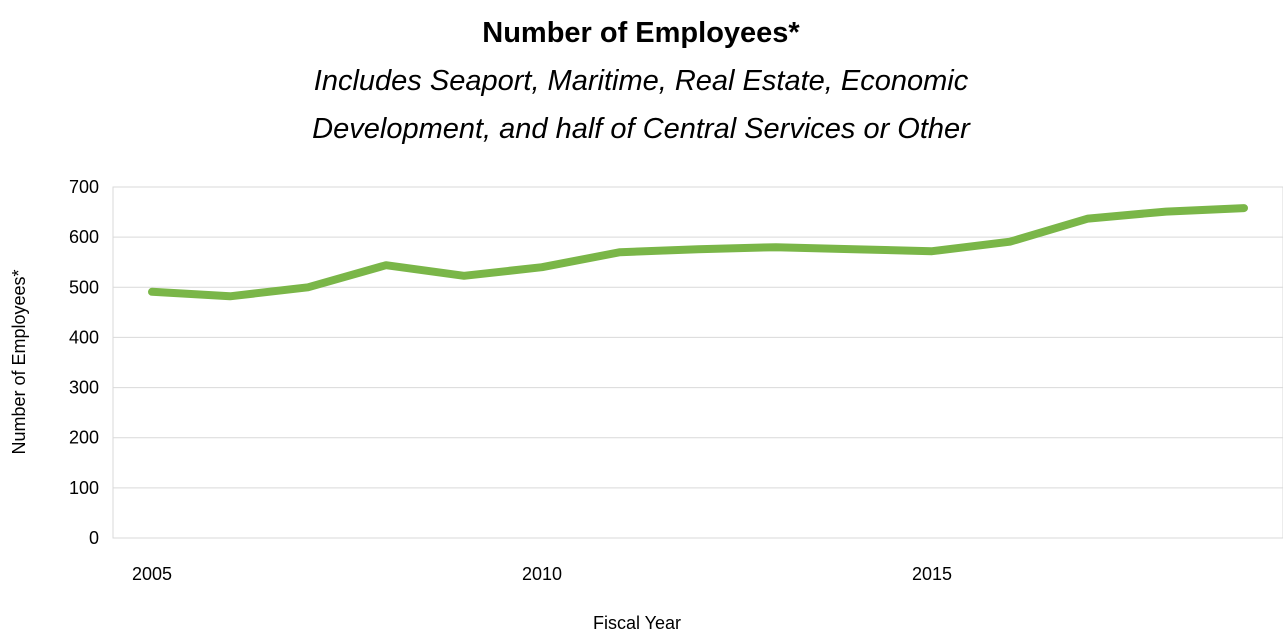 This screenshot has width=1283, height=635. What do you see at coordinates (932, 574) in the screenshot?
I see `x-tick-label: 2015` at bounding box center [932, 574].